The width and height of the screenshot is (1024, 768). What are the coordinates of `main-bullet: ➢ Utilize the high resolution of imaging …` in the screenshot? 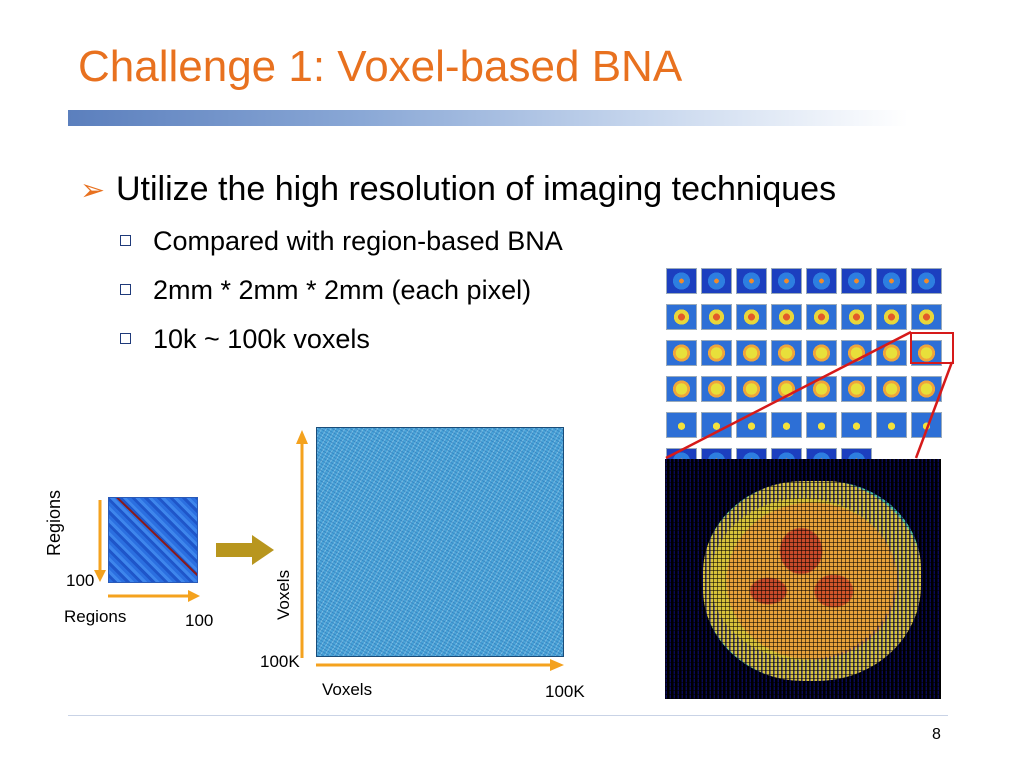 It's located at (458, 189).